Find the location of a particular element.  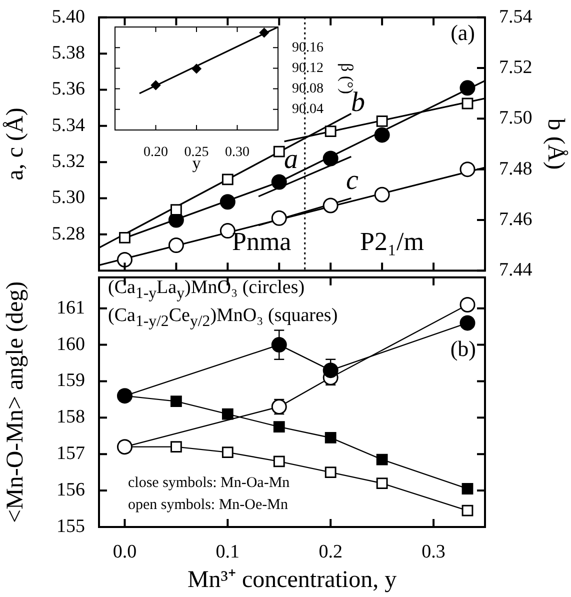

y-axis-title: <Mn-O-Mn> angle (deg) is located at coordinates (15, 402).